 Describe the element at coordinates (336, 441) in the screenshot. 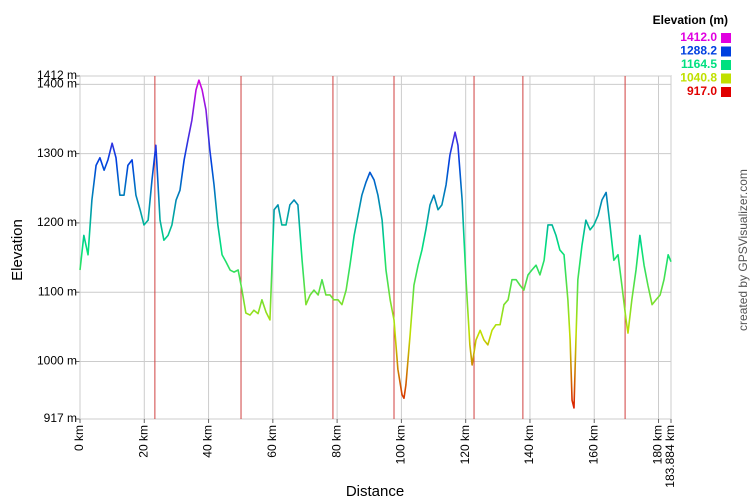

I see `x-tick-label: 80 km` at that location.